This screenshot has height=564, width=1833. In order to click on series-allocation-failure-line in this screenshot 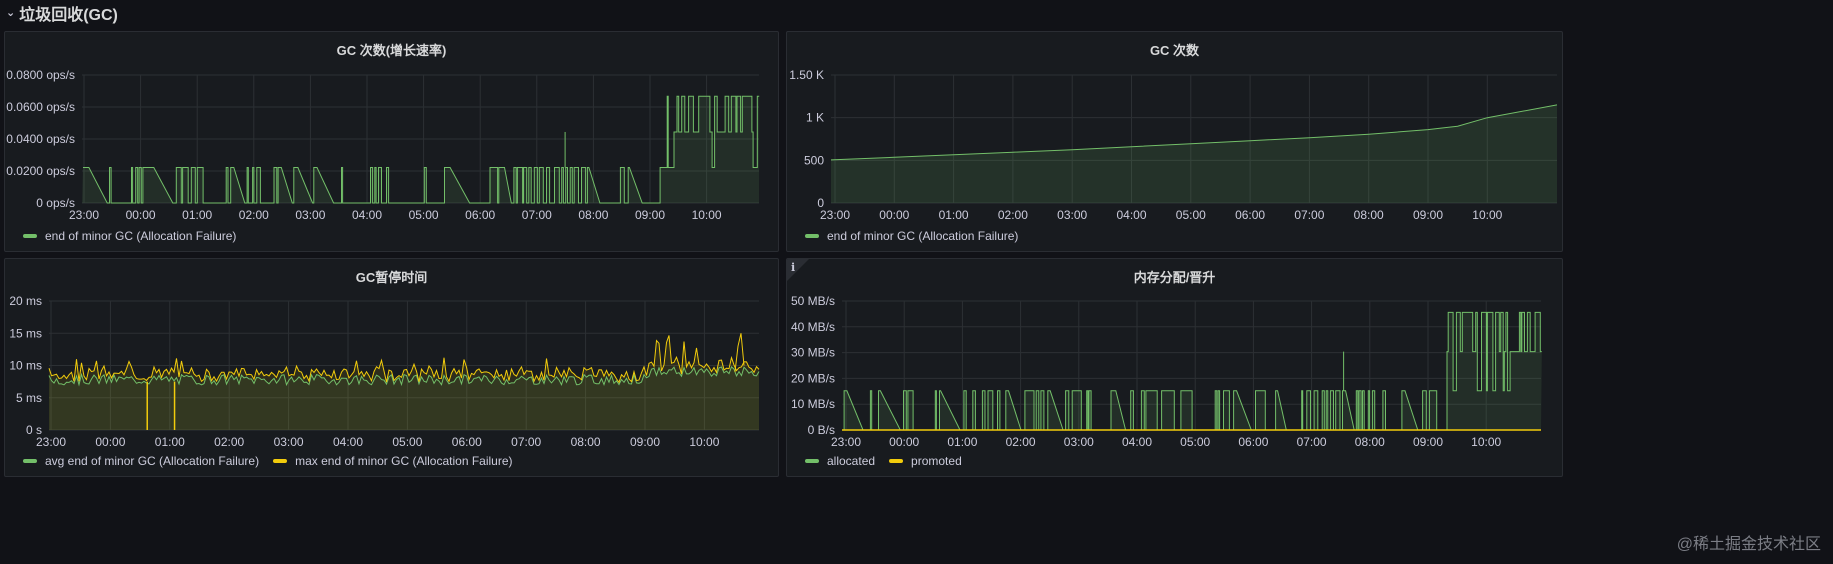, I will do `click(421, 149)`.